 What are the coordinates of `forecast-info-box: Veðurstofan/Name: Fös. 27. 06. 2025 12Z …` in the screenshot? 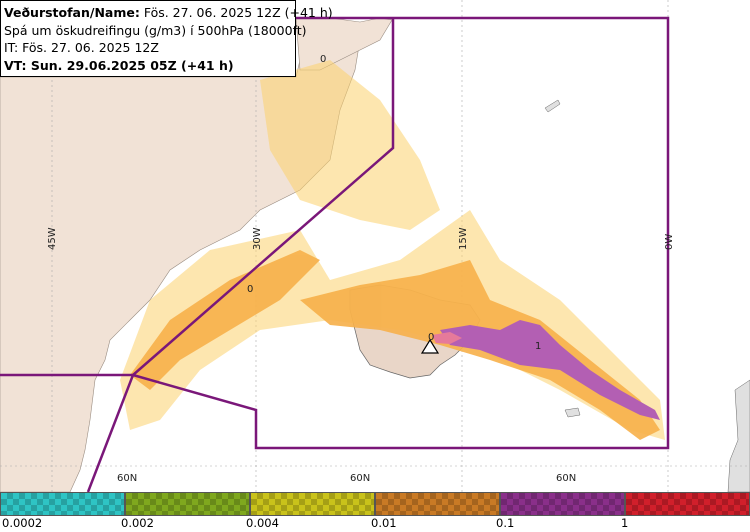 It's located at (166, 38).